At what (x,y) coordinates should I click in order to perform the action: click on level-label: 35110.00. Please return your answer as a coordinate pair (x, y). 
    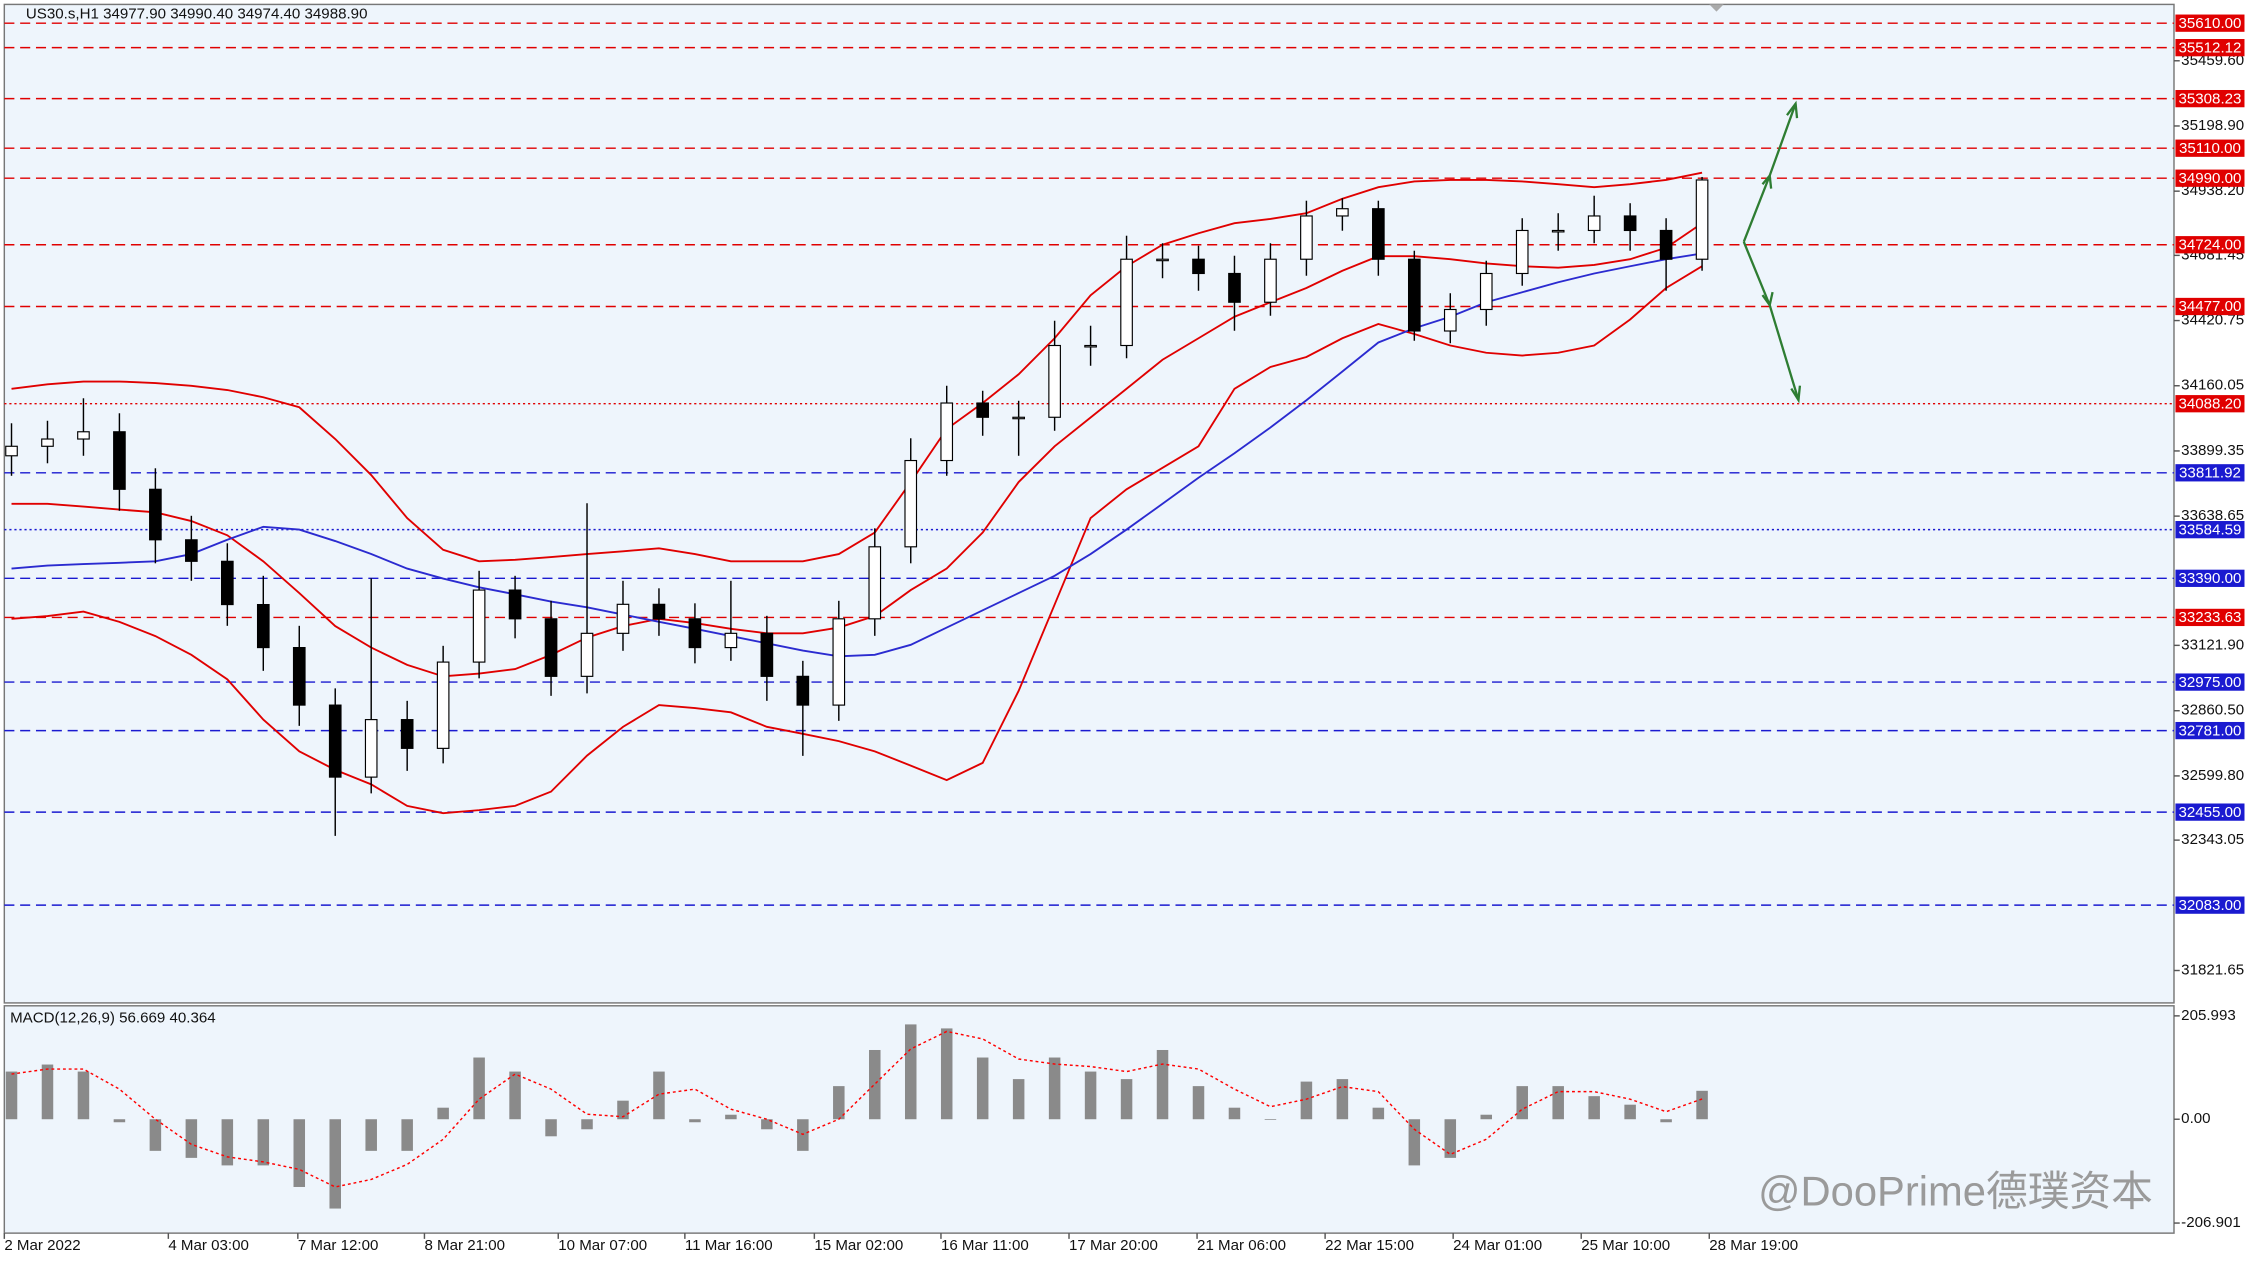
    Looking at the image, I should click on (2210, 148).